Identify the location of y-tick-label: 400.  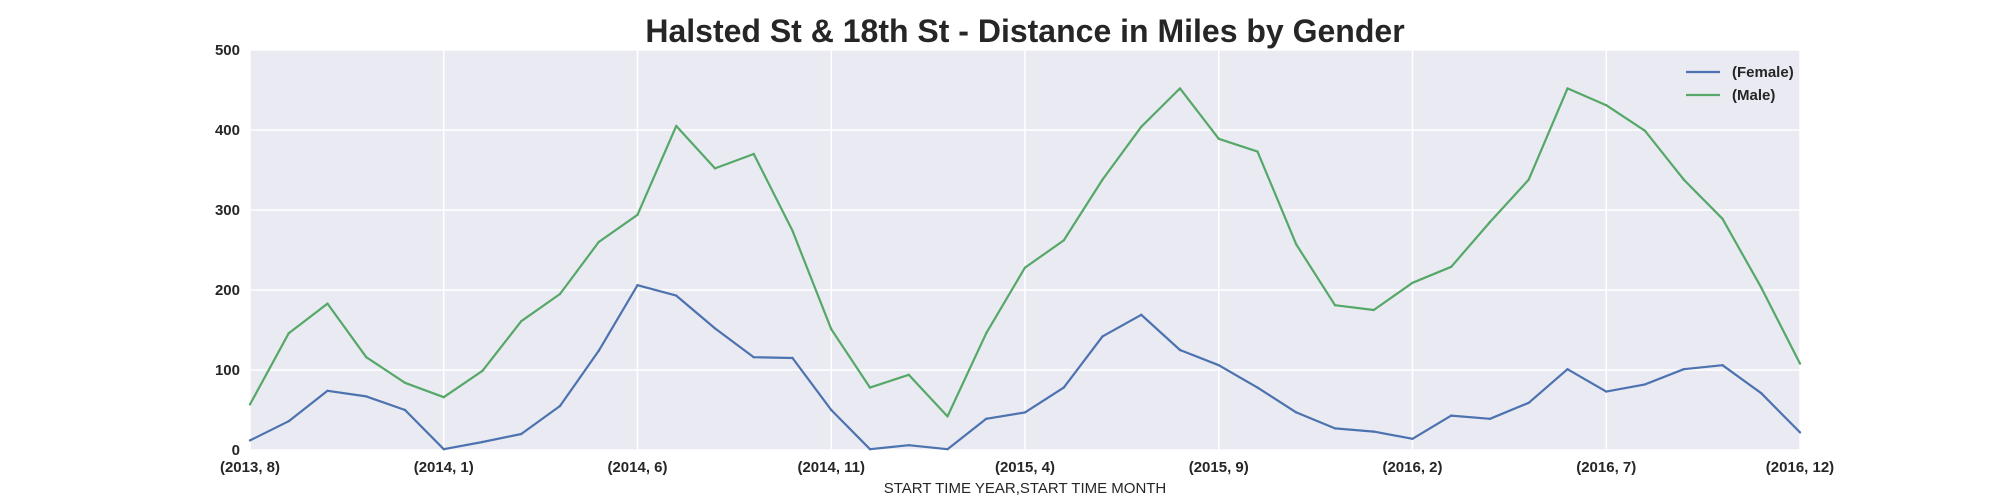
(227, 130).